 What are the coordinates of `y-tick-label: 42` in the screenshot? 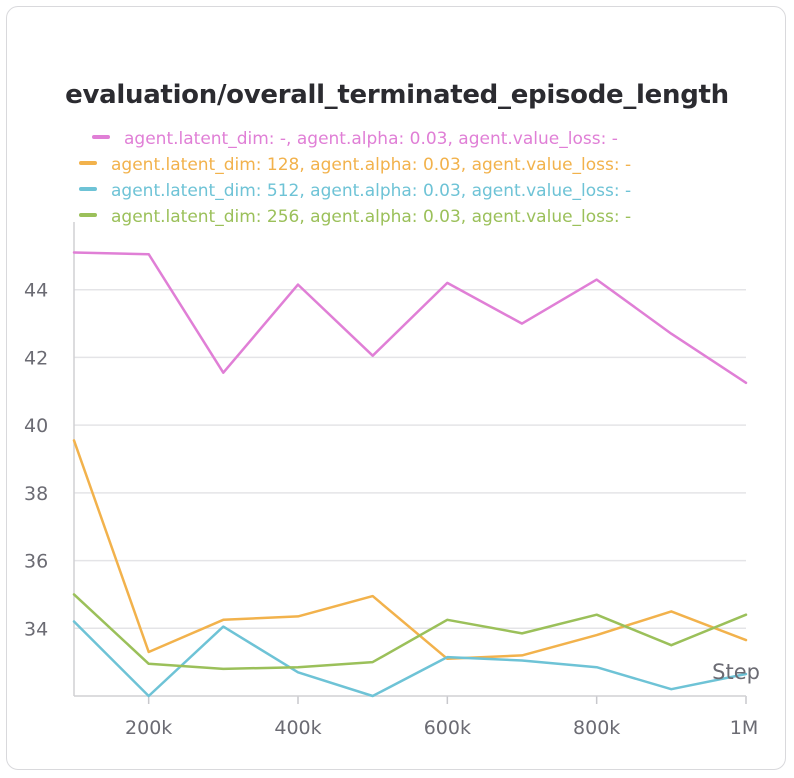 It's located at (36, 358).